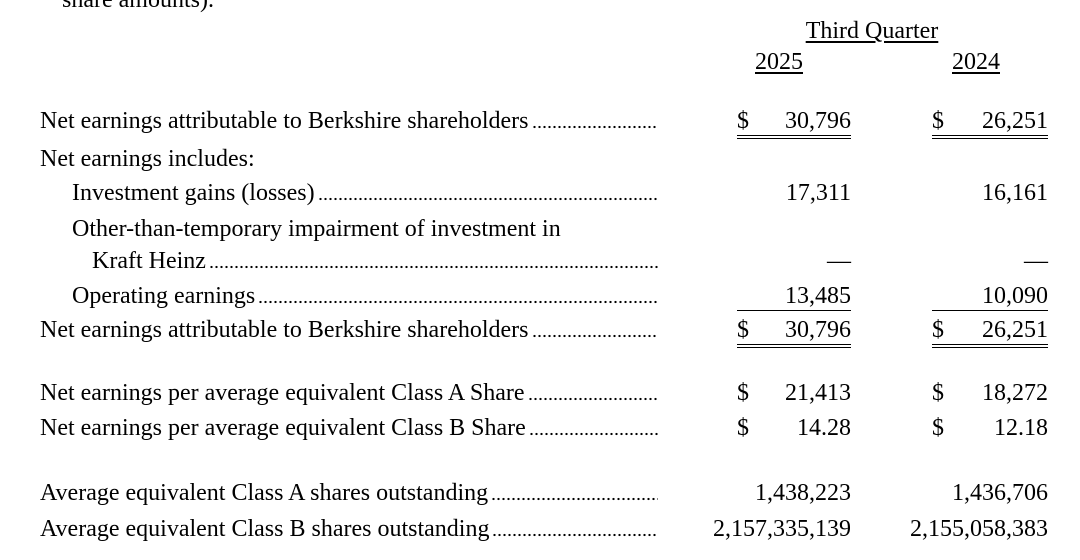 This screenshot has height=560, width=1080. I want to click on value-cell: 13,485, so click(794, 296).